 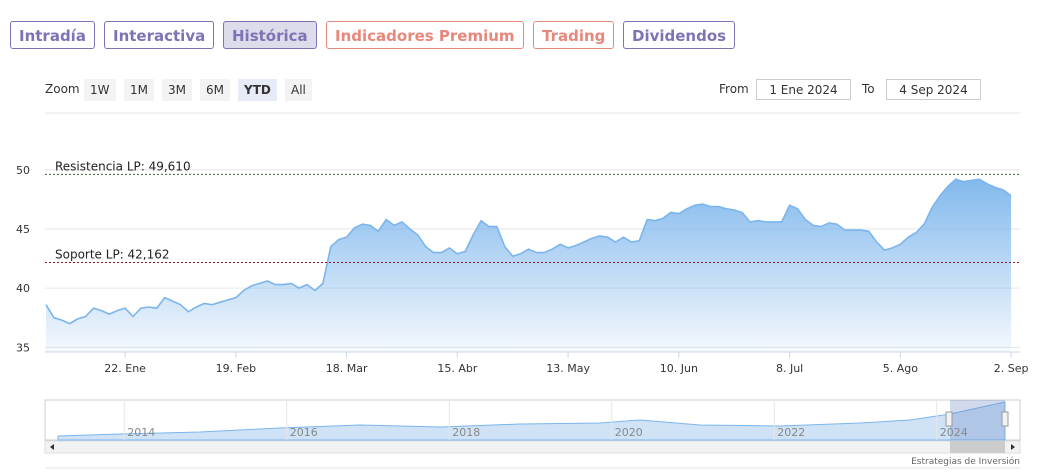 I want to click on y-tick-label: 50, so click(x=23, y=170).